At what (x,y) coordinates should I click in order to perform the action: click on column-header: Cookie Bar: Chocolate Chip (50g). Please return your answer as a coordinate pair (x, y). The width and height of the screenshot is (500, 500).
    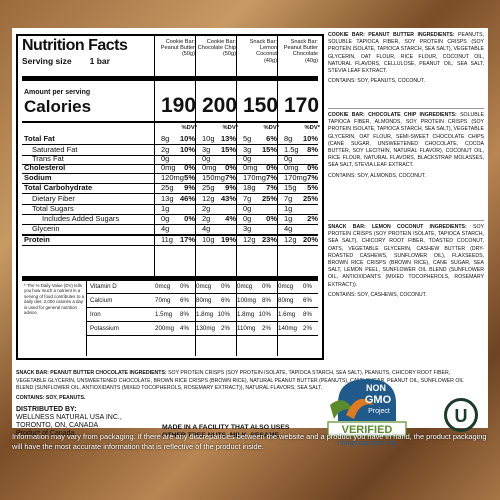
    Looking at the image, I should click on (217, 51).